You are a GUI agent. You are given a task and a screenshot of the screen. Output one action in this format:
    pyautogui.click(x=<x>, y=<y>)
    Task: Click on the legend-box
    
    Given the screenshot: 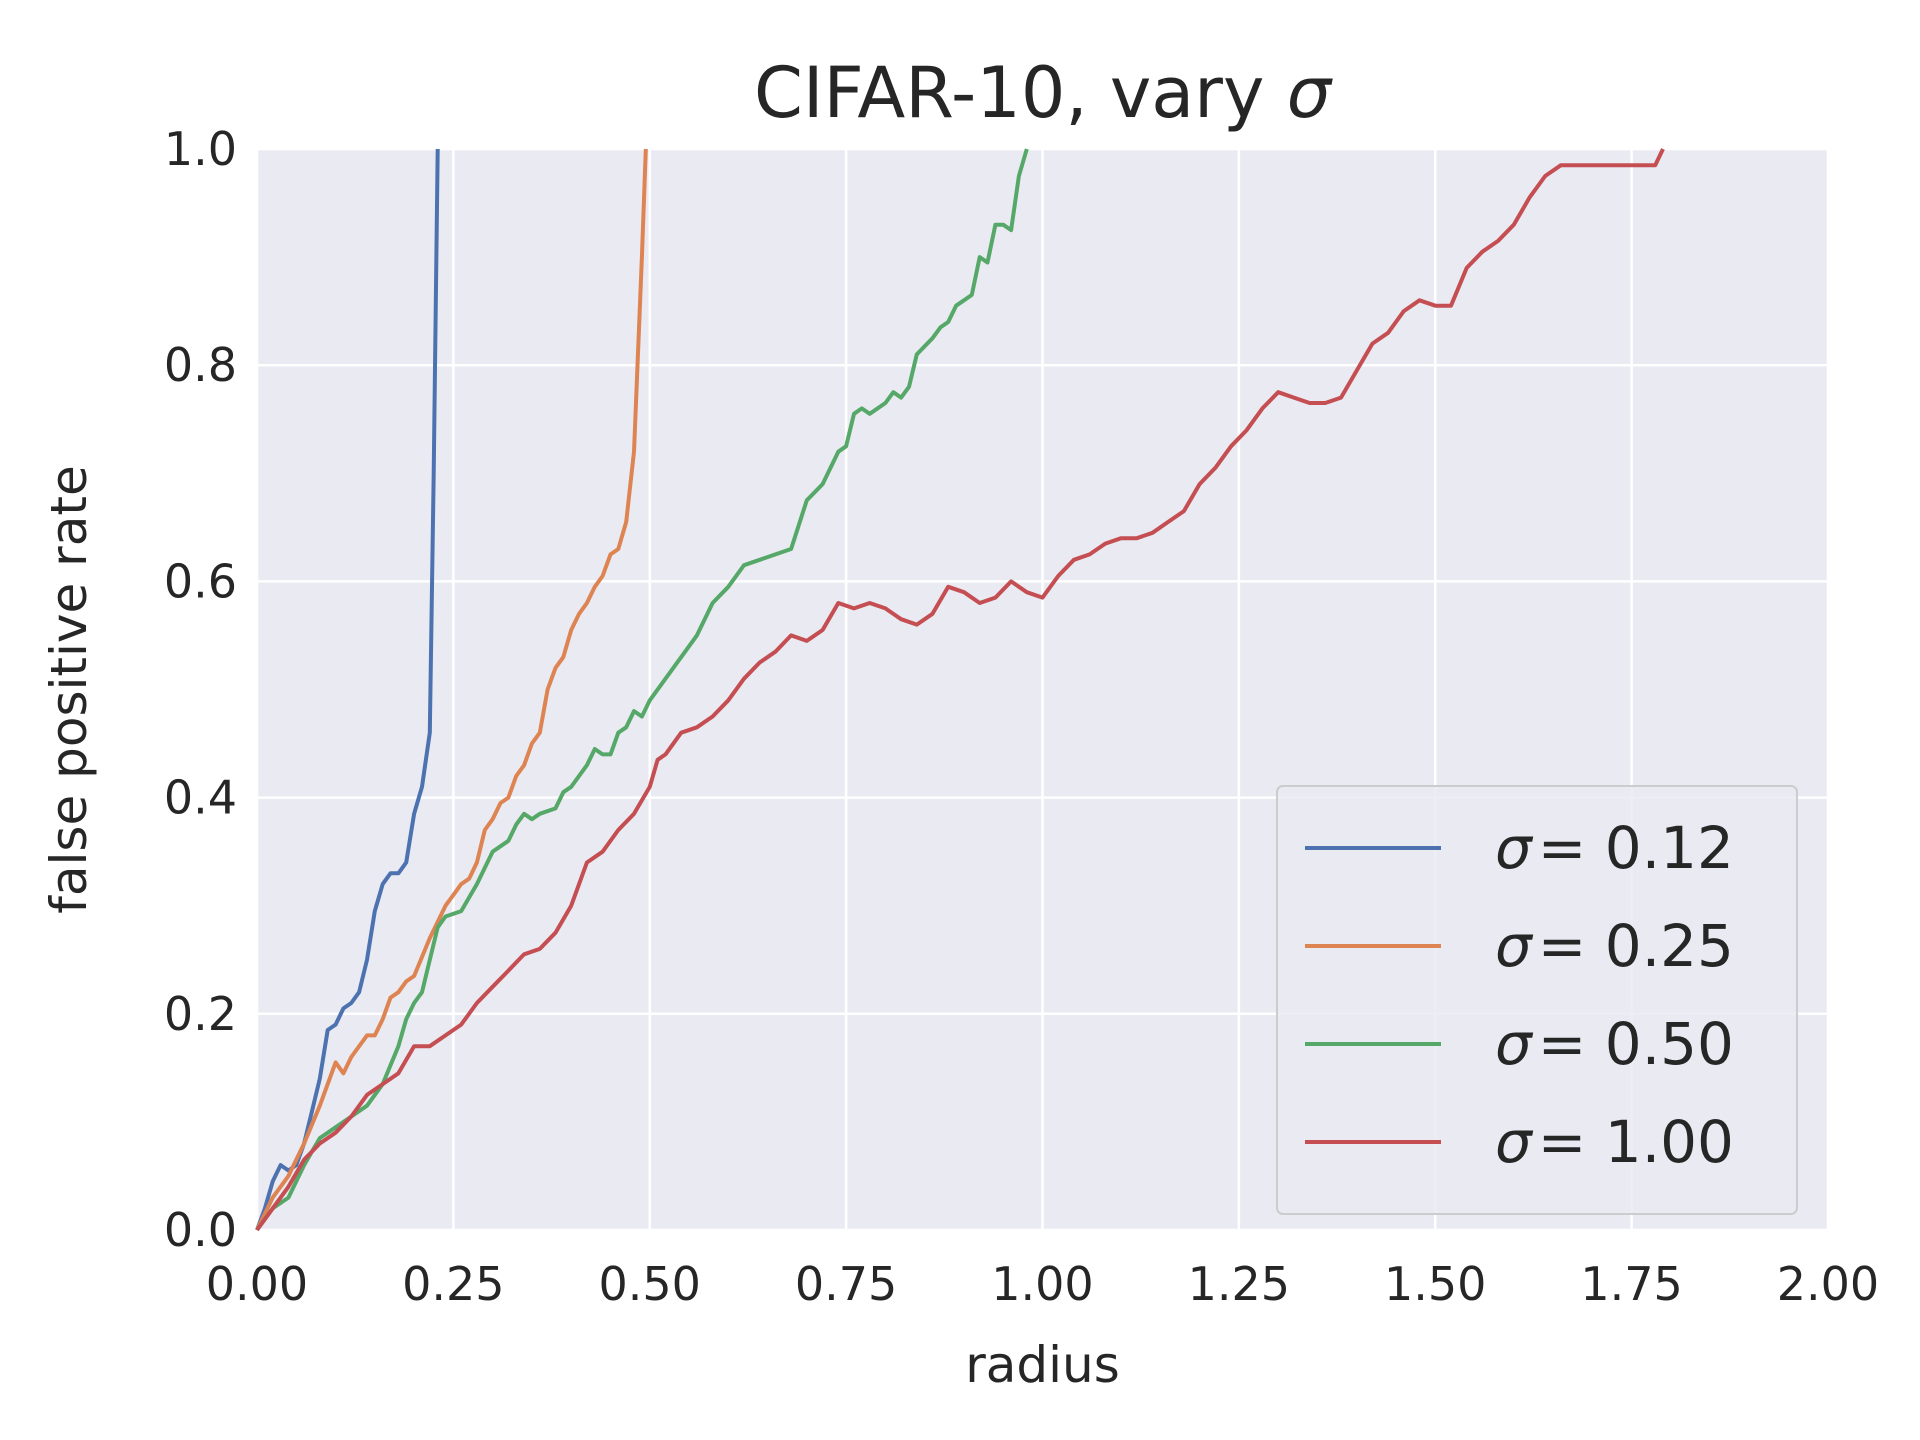 What is the action you would take?
    pyautogui.click(x=1537, y=1000)
    